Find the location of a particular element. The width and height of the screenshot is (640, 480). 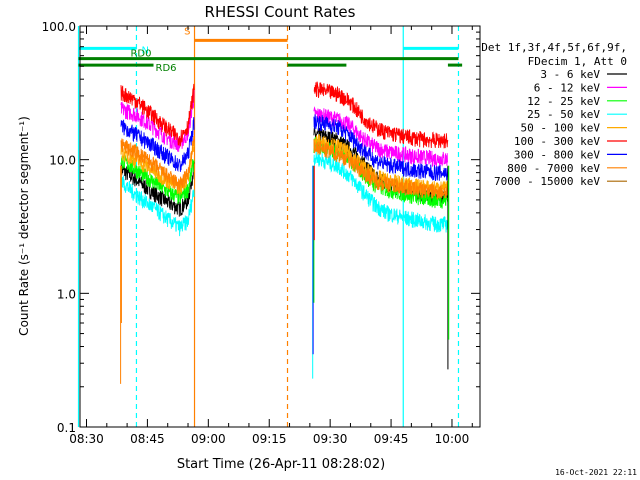

legend-label-7: 800 - 7000 keV is located at coordinates (553, 168).